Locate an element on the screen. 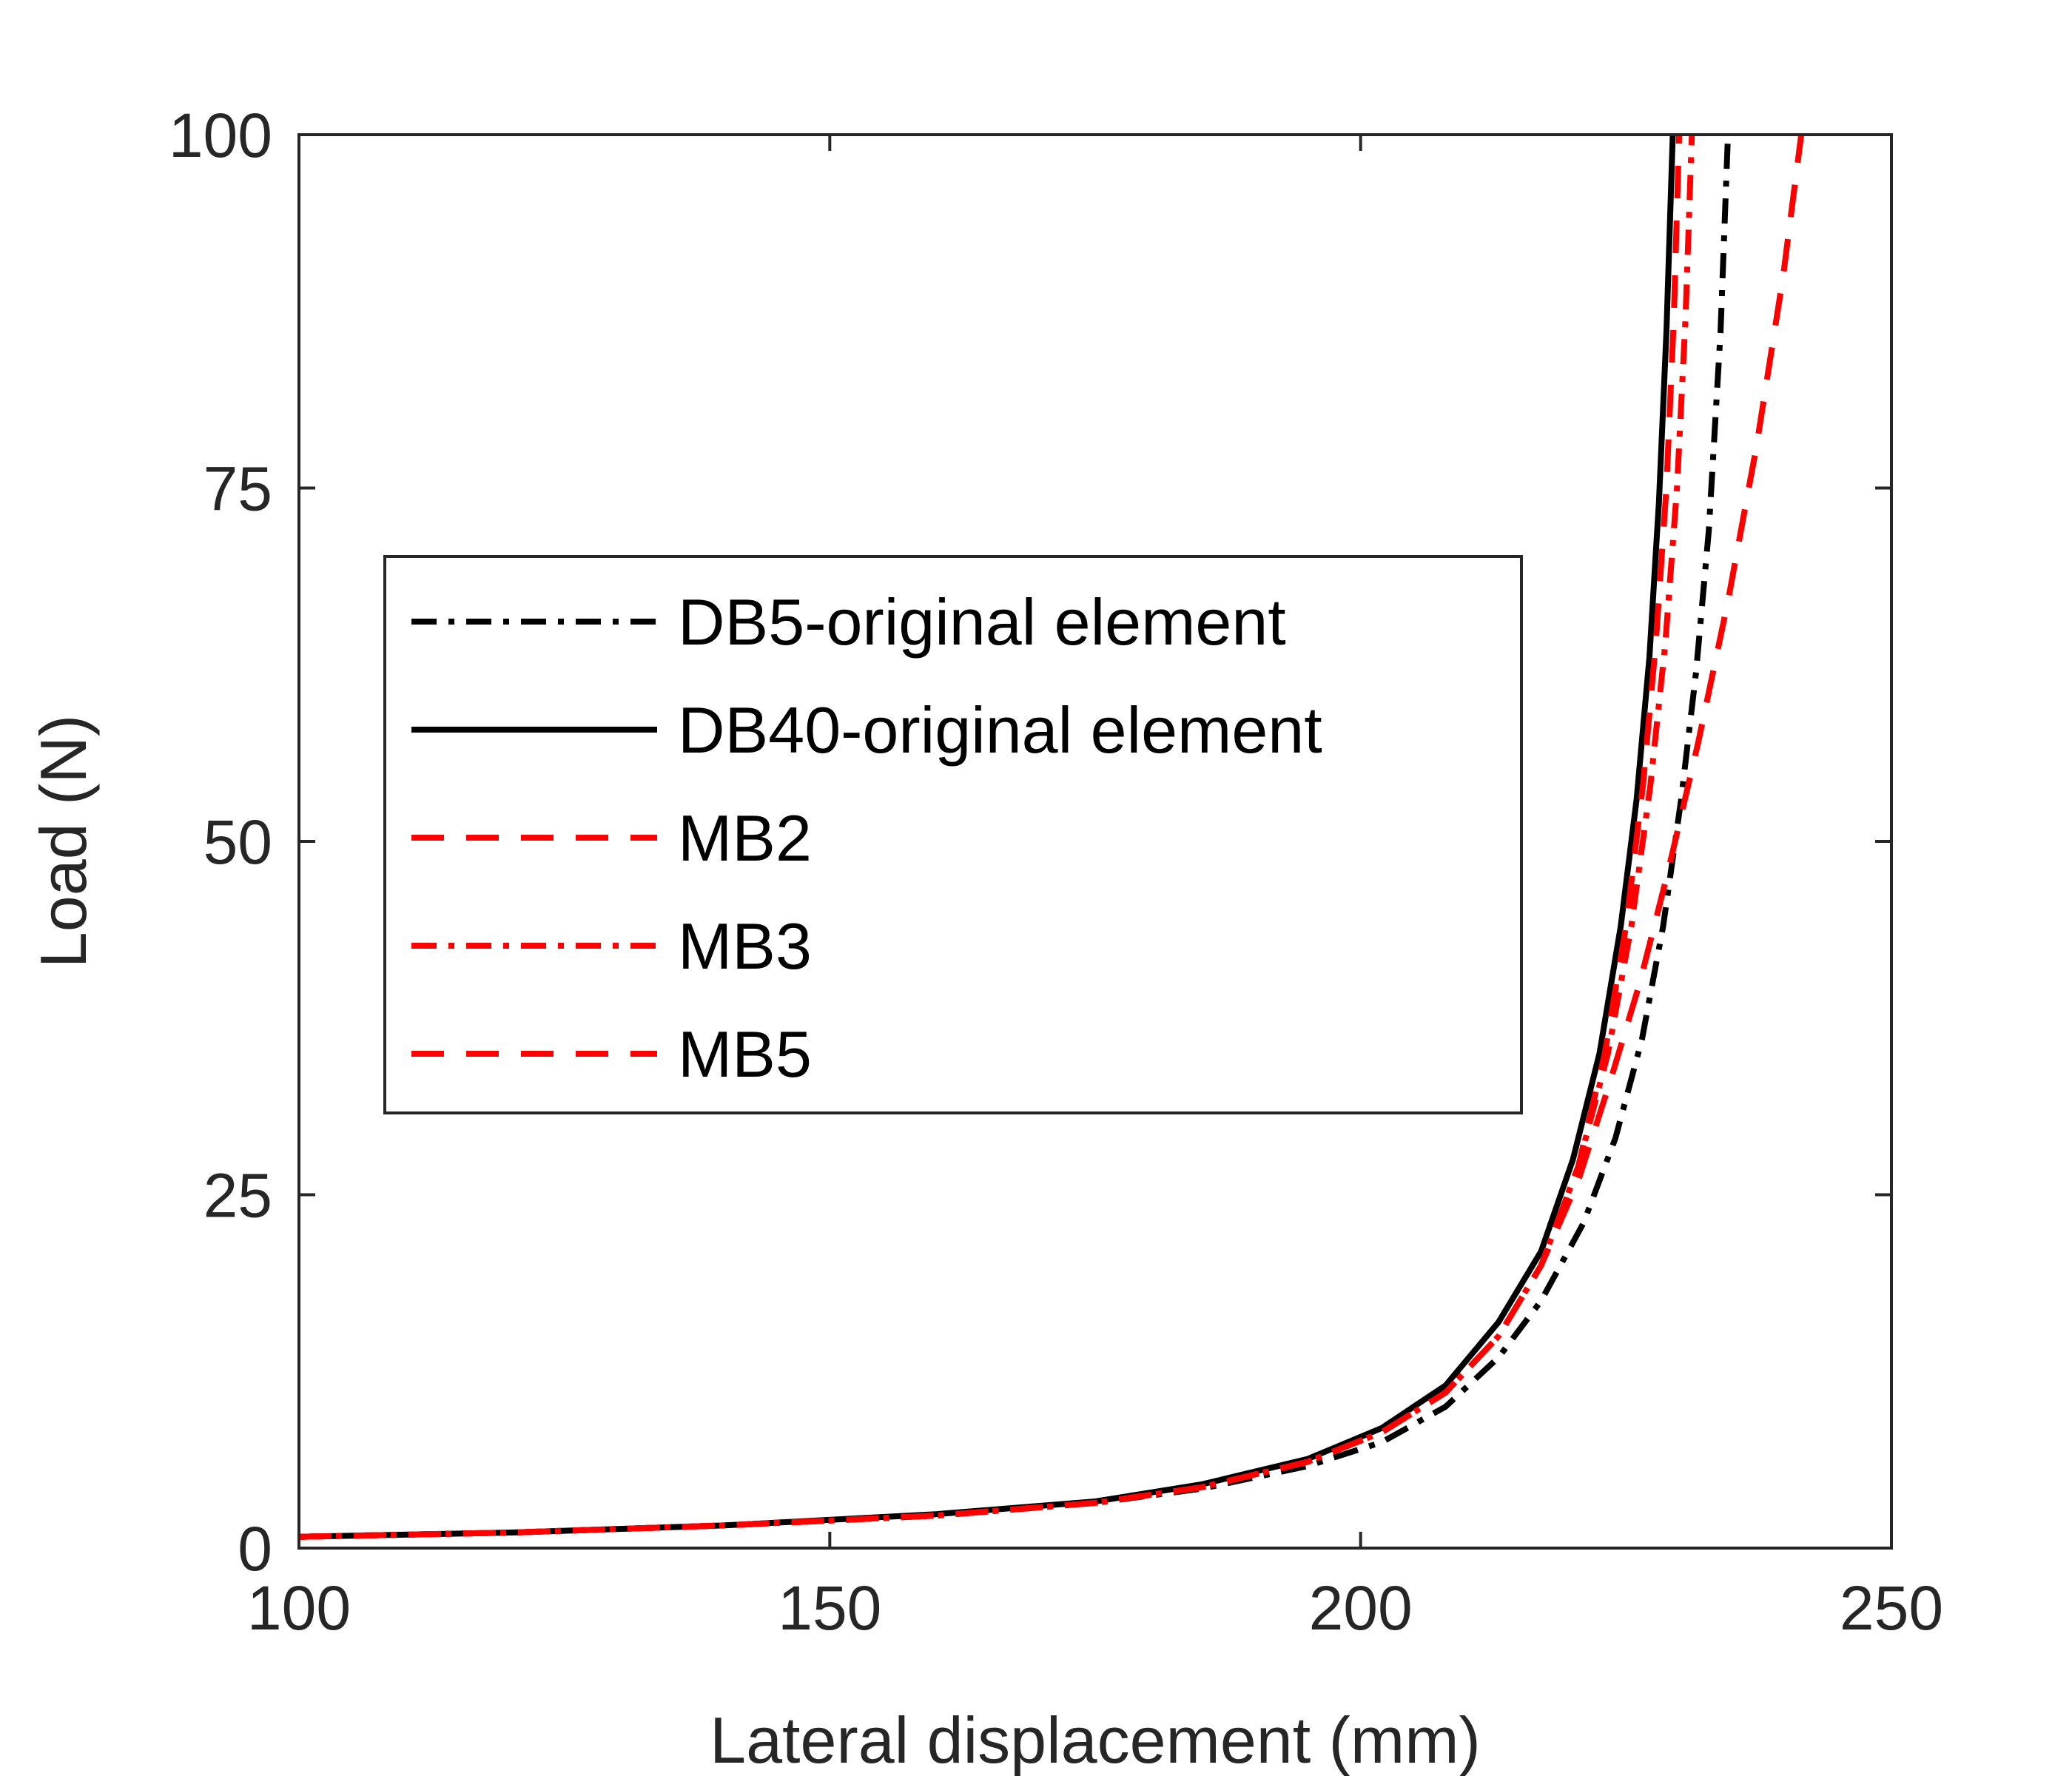 This screenshot has width=2072, height=1776. y-tick-label: 50 is located at coordinates (238, 842).